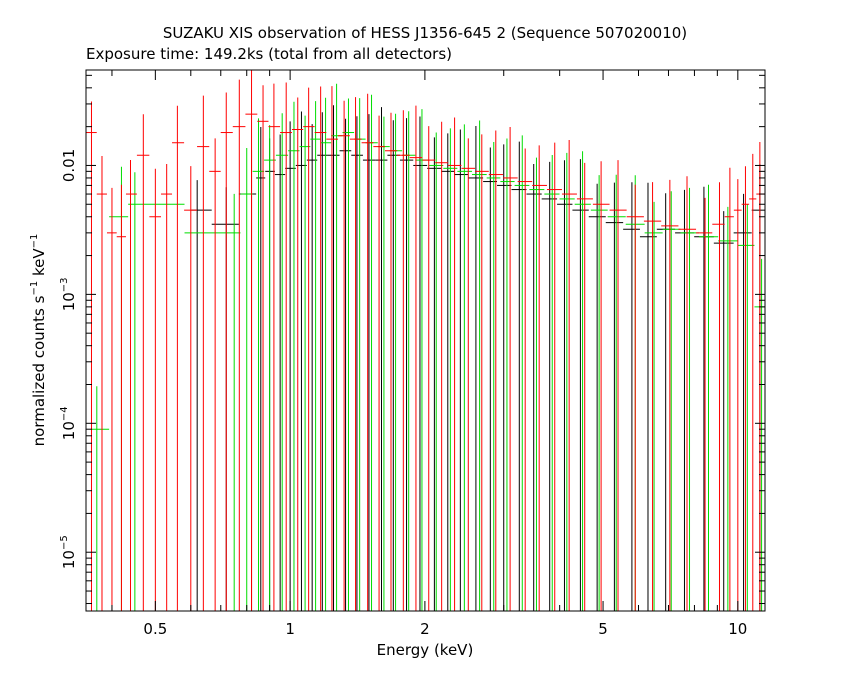  What do you see at coordinates (69, 165) in the screenshot?
I see `y-tick-label: 0.01` at bounding box center [69, 165].